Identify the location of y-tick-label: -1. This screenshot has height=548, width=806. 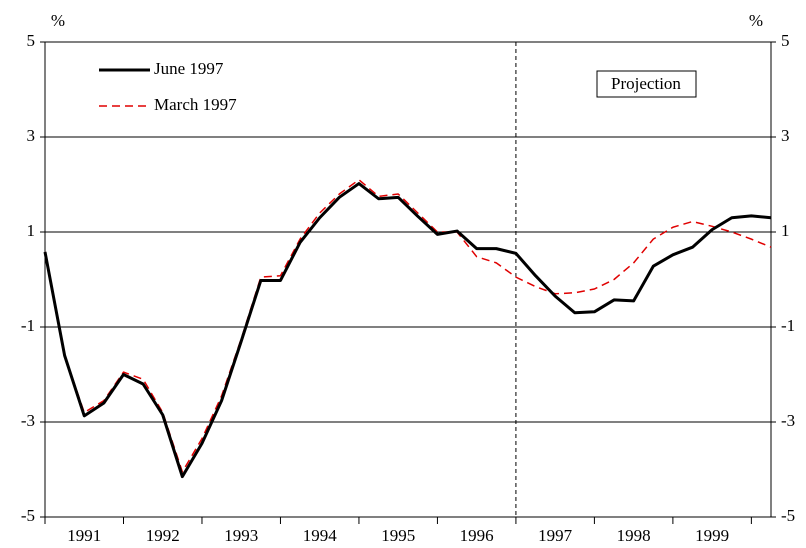
(28, 325).